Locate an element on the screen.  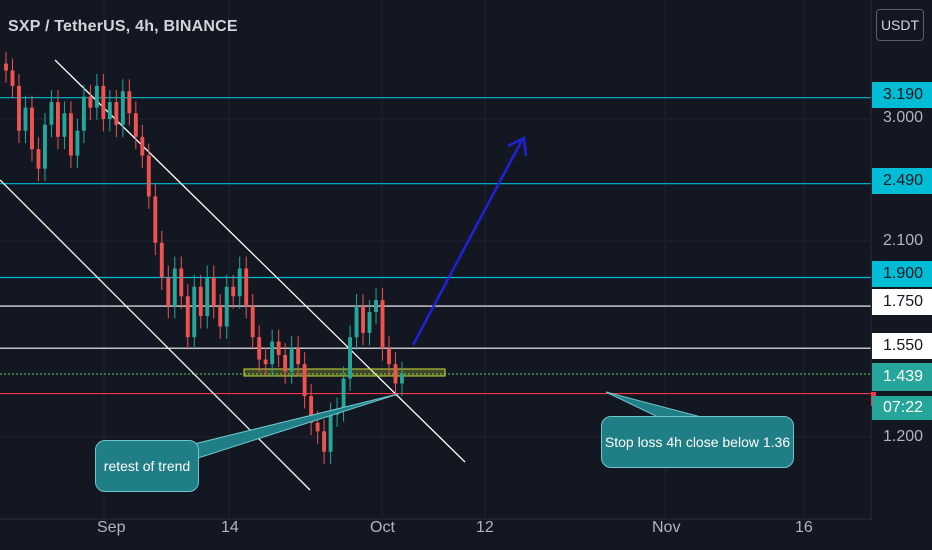
price-tick: 3.000 is located at coordinates (903, 117).